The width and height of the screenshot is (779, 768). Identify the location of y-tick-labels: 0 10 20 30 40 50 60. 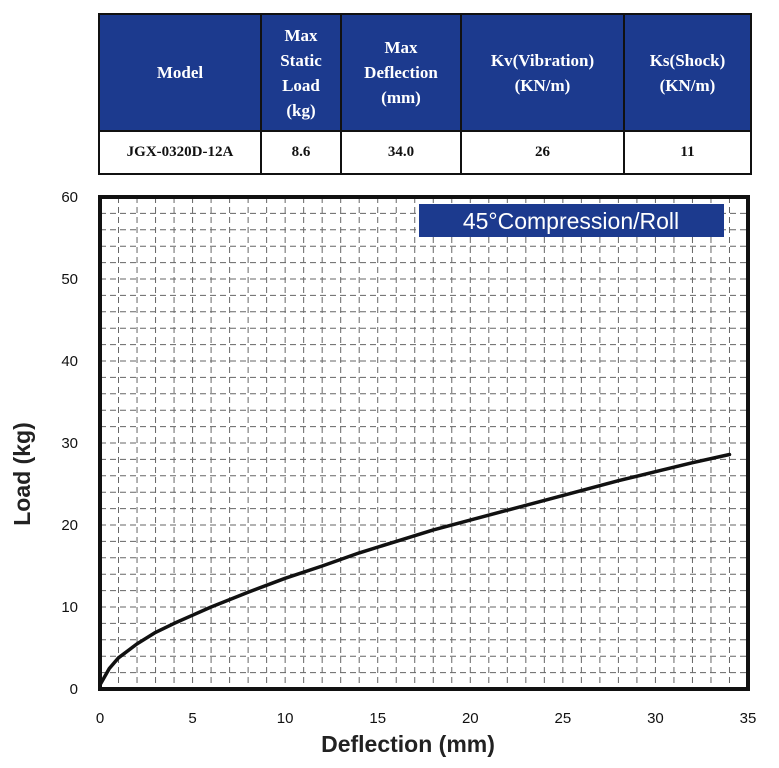
(69, 443).